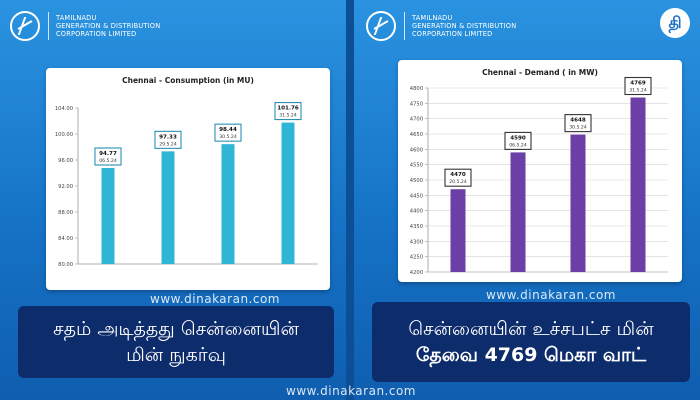 The width and height of the screenshot is (700, 400). I want to click on y-tick-label: 100.00, so click(64, 135).